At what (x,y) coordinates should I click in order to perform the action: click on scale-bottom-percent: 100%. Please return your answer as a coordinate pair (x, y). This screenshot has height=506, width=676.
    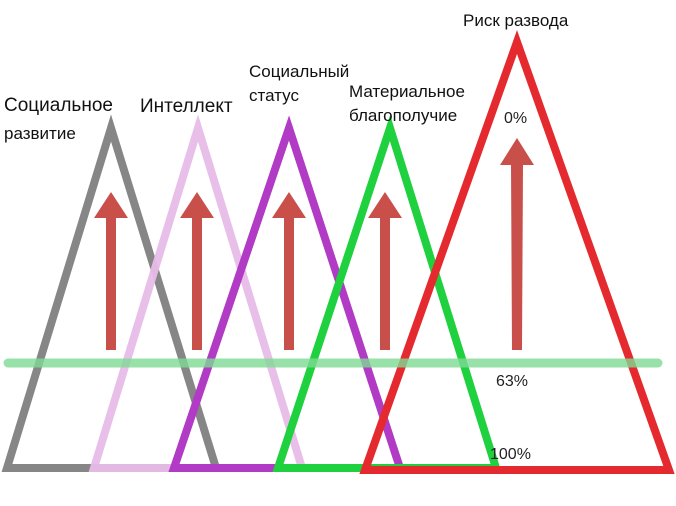
    Looking at the image, I should click on (510, 454).